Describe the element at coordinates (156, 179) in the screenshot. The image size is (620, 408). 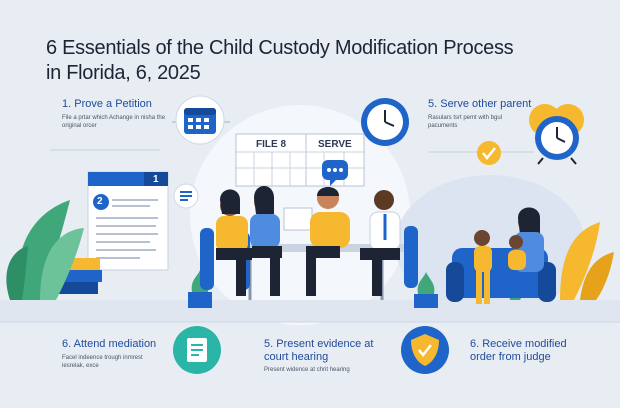
I see `document-tab-number: 1` at that location.